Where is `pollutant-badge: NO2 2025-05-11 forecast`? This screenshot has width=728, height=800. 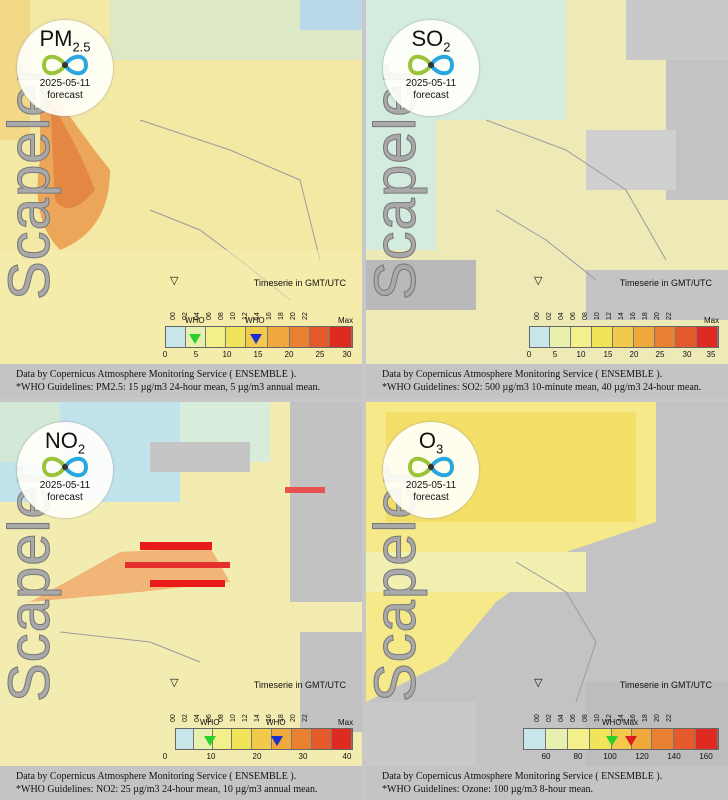 pollutant-badge: NO2 2025-05-11 forecast is located at coordinates (65, 470).